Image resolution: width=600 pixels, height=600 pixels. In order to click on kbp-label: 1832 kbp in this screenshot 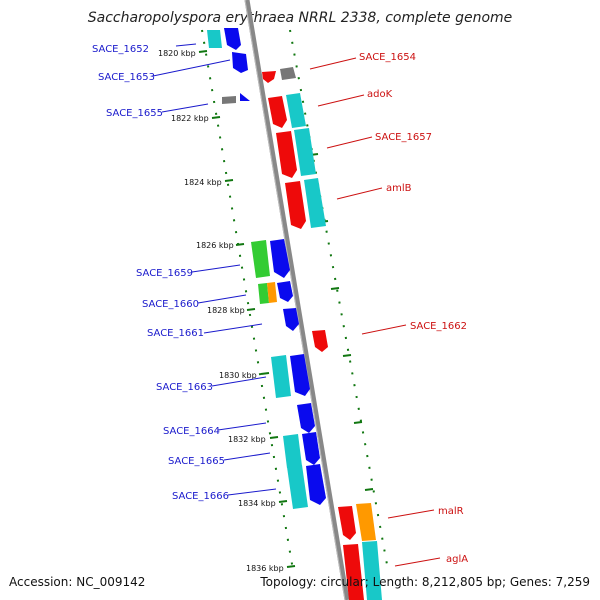, I will do `click(247, 439)`.